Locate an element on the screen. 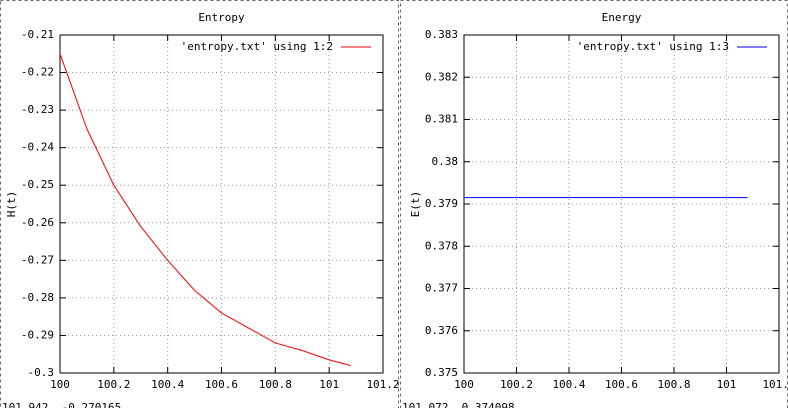 The width and height of the screenshot is (788, 408). y-tick-label: 0.375 is located at coordinates (441, 372).